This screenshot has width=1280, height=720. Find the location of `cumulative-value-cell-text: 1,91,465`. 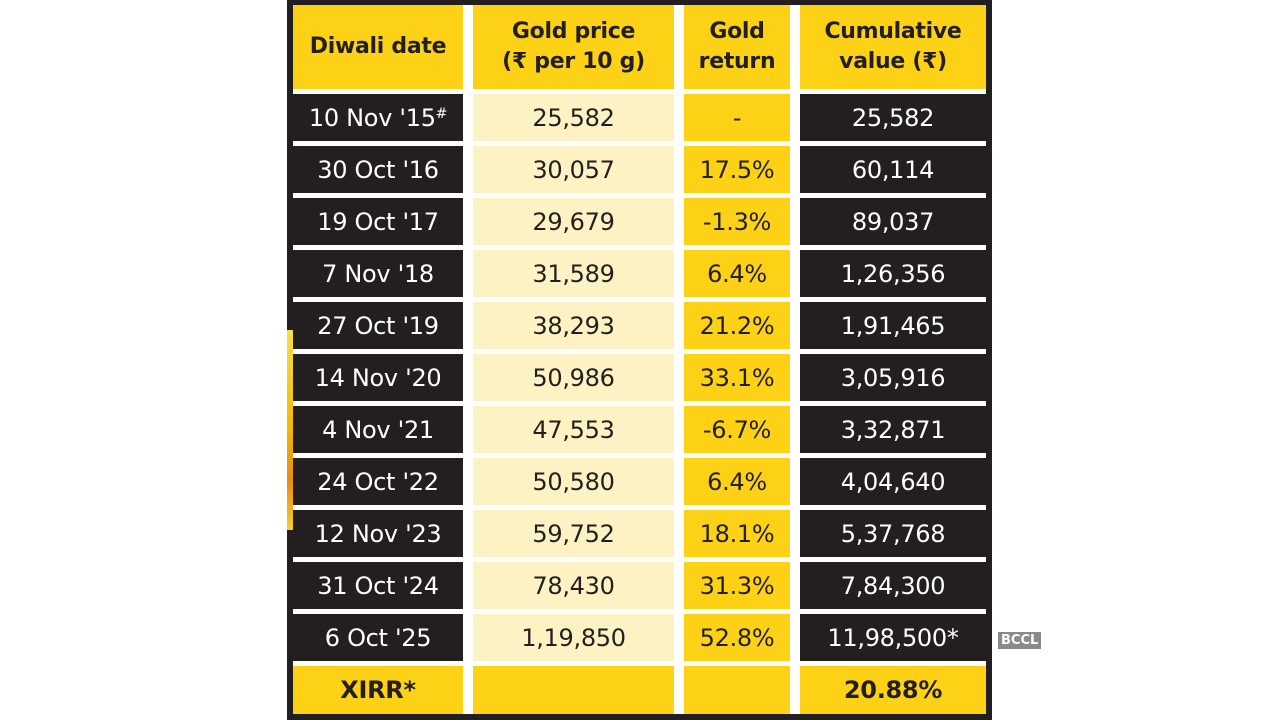

cumulative-value-cell-text: 1,91,465 is located at coordinates (893, 325).